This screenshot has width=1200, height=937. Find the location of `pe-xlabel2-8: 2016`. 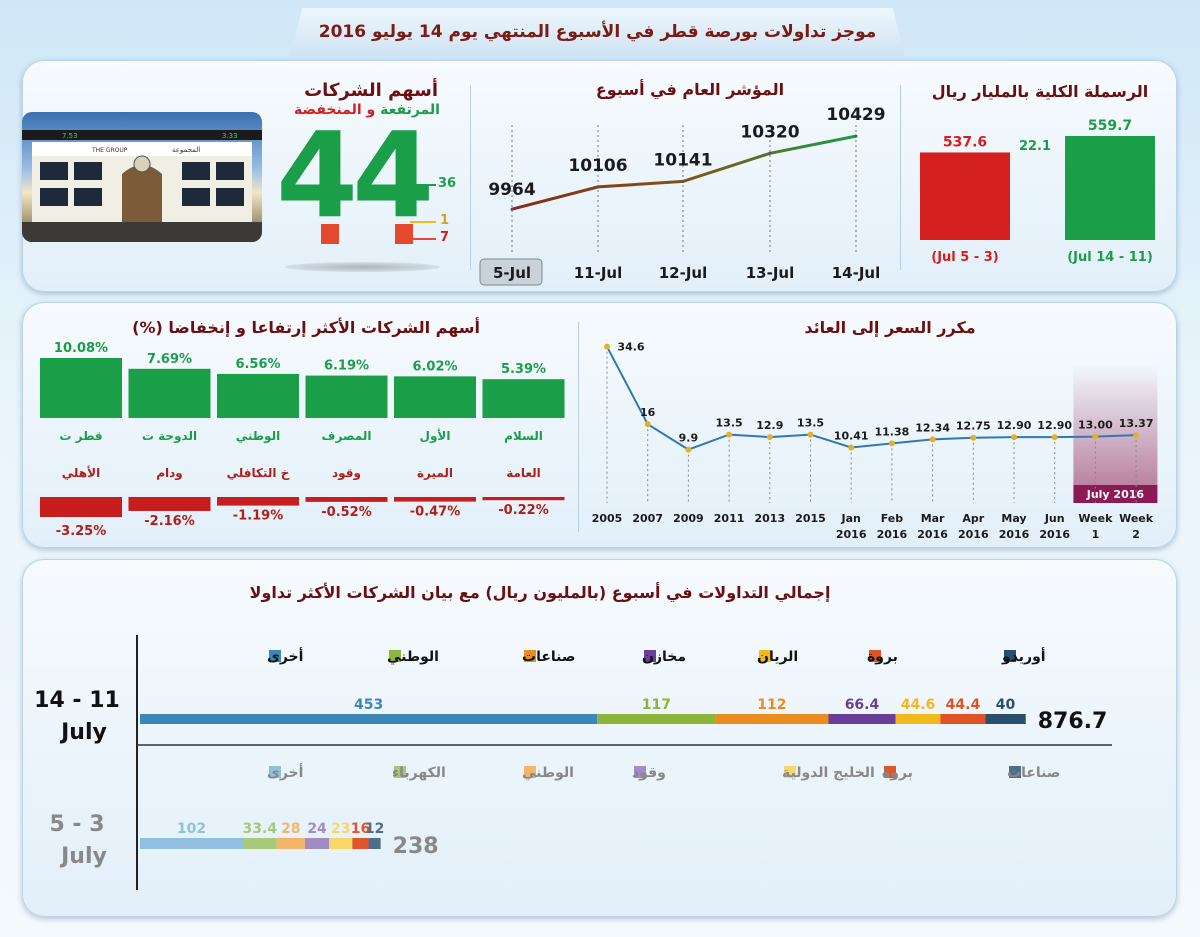

pe-xlabel2-8: 2016 is located at coordinates (932, 534).